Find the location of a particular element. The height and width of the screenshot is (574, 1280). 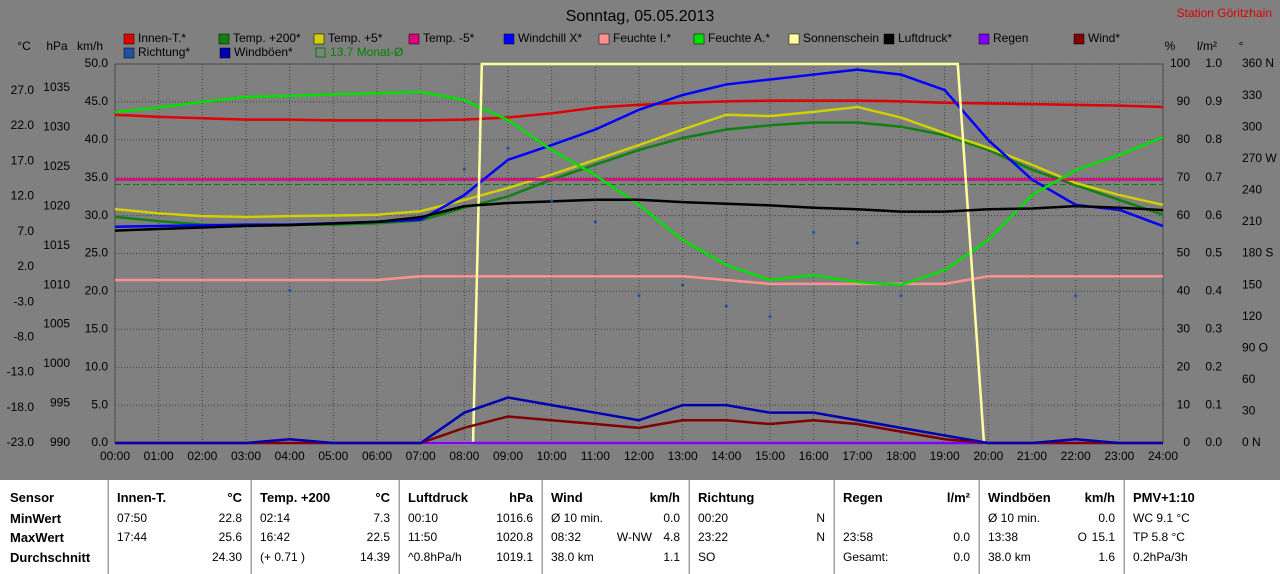

y-tick-label: 0.1 is located at coordinates (1213, 404).